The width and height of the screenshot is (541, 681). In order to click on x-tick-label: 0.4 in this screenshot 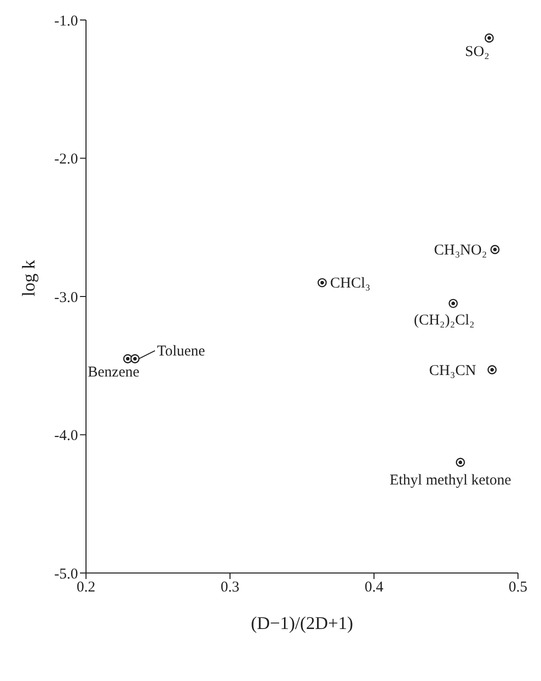, I will do `click(374, 588)`.